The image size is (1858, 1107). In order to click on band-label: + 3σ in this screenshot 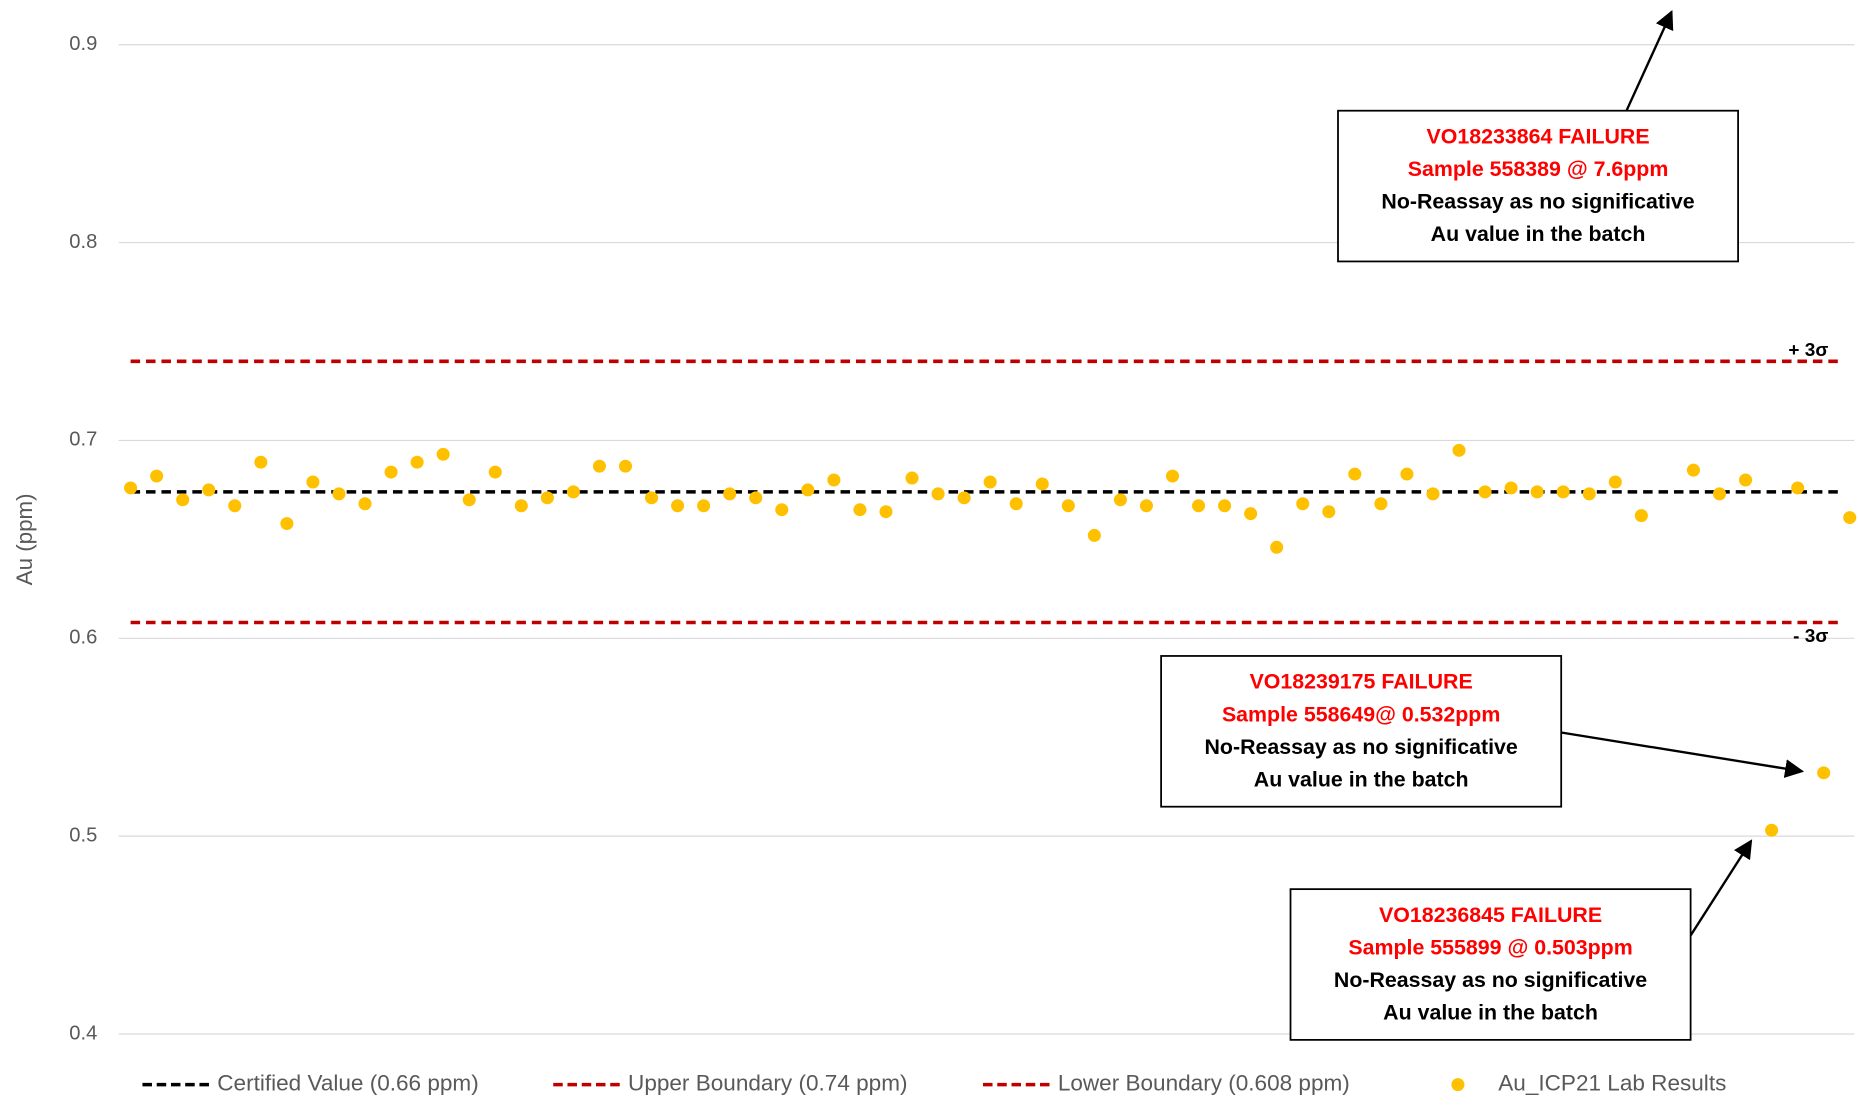, I will do `click(1808, 350)`.